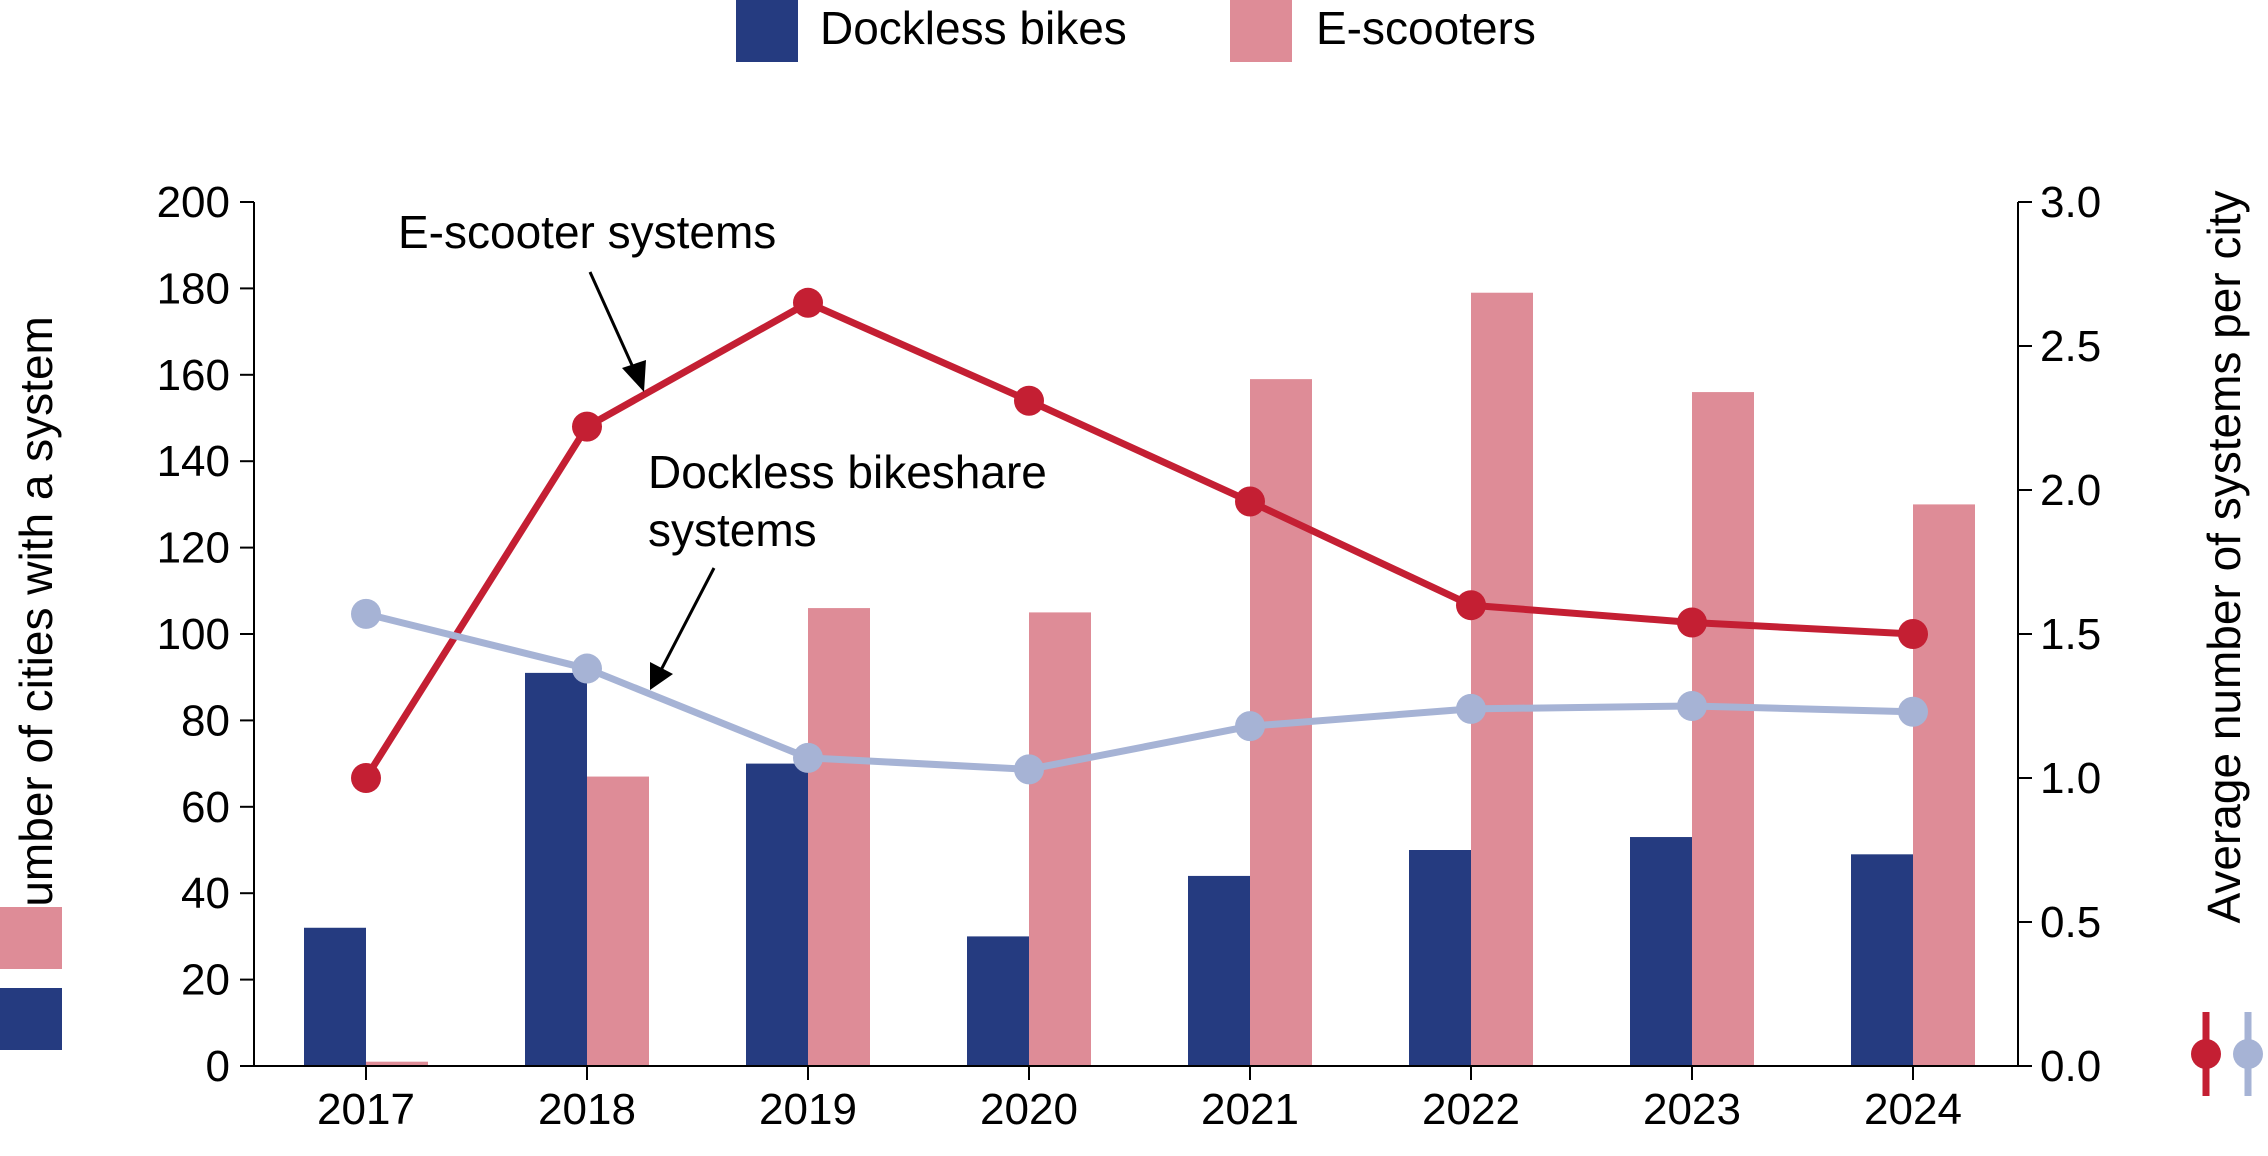 This screenshot has height=1156, width=2268. I want to click on e-scooter-systems-point-2022, so click(1471, 605).